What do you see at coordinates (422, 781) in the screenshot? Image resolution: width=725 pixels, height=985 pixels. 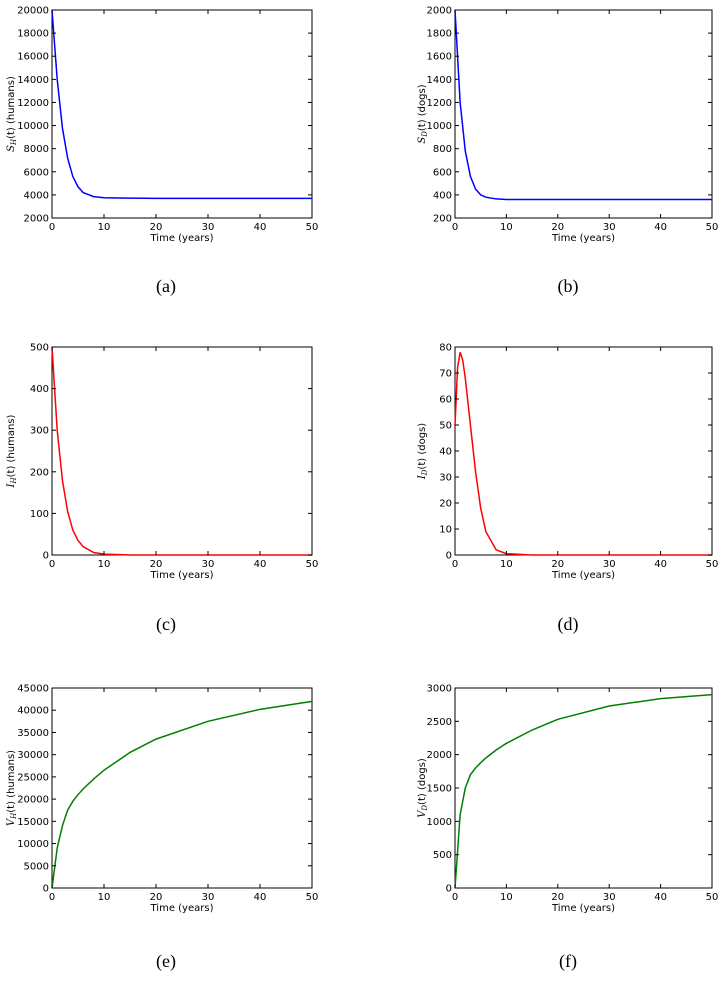 I see `y-label-rest: (t) (dogs)` at bounding box center [422, 781].